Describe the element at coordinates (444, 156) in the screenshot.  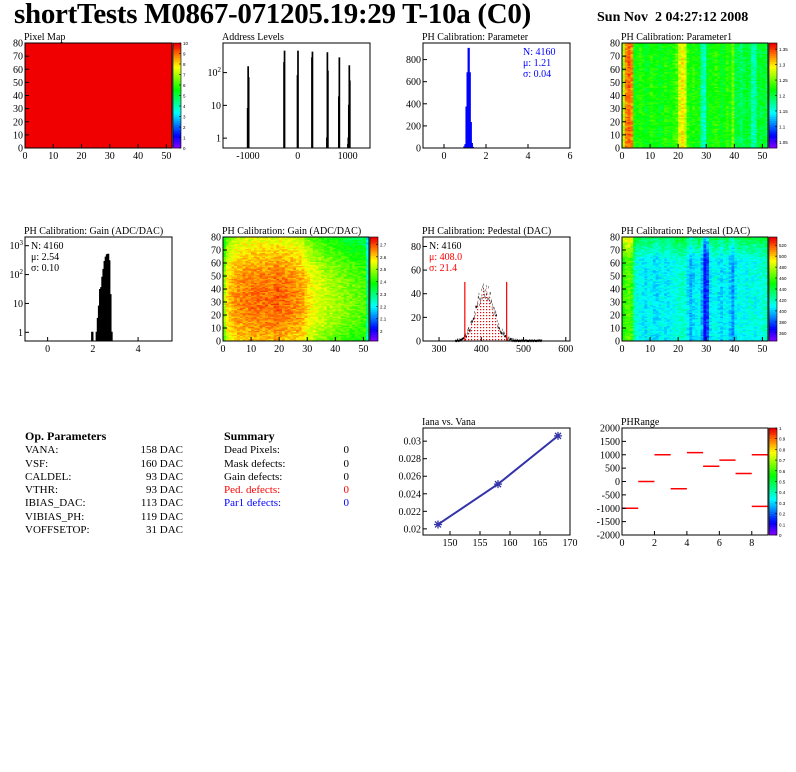
I see `x-tick-label: 0` at that location.